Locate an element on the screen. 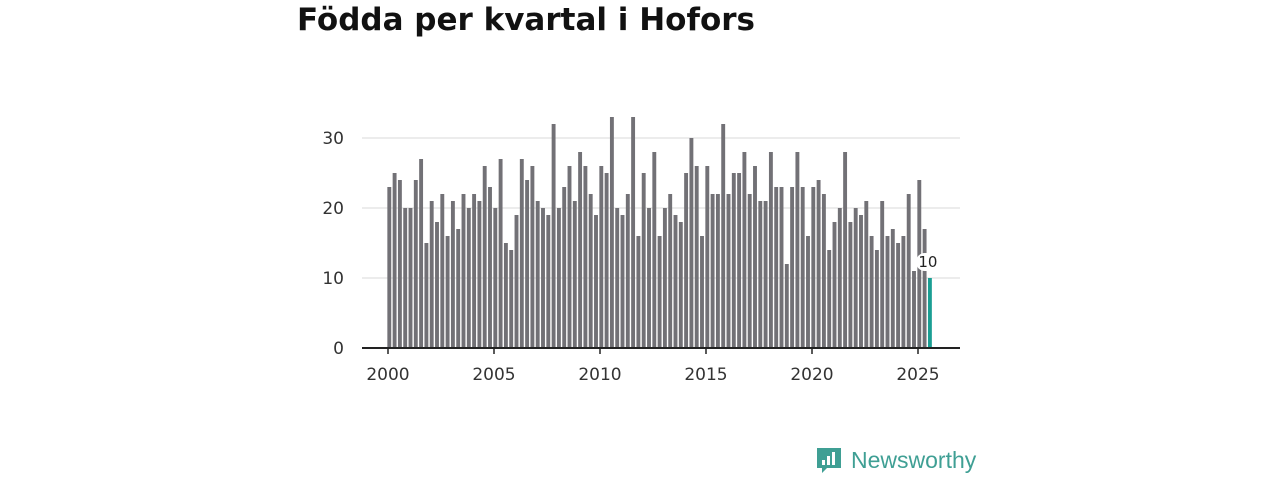 Image resolution: width=1280 pixels, height=480 pixels. newsworthy-bar-chart-icon is located at coordinates (829, 460).